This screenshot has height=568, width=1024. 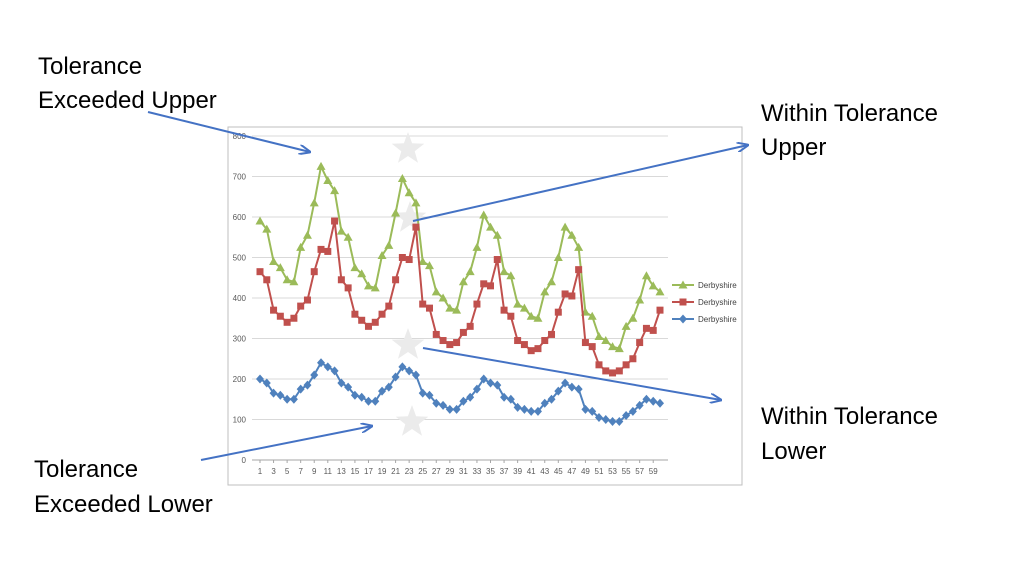 I want to click on annotation-exceeded-lower-line2: Exceeded Lower, so click(x=123, y=504).